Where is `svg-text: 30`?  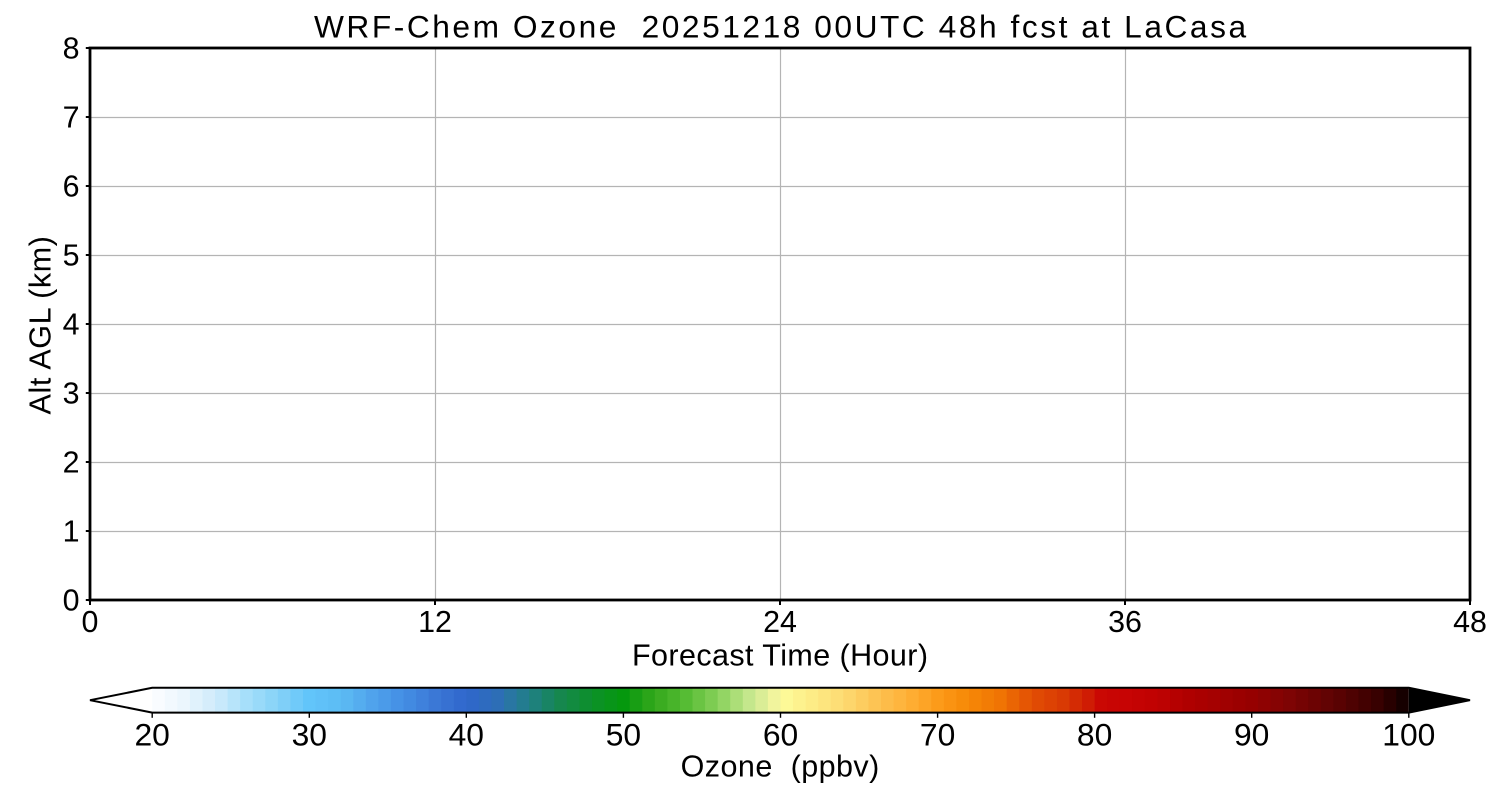
svg-text: 30 is located at coordinates (309, 734).